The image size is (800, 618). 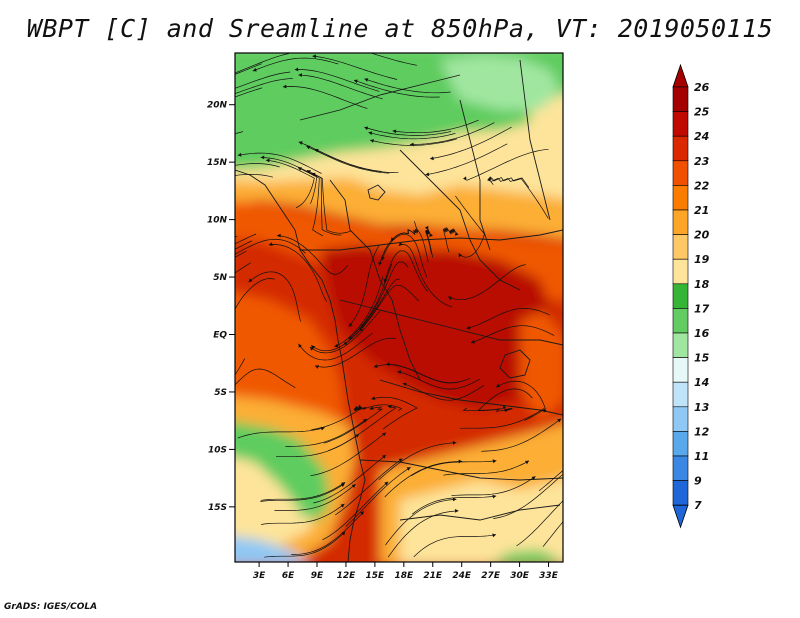 I want to click on lat-tick-label: 15S, so click(x=217, y=508).